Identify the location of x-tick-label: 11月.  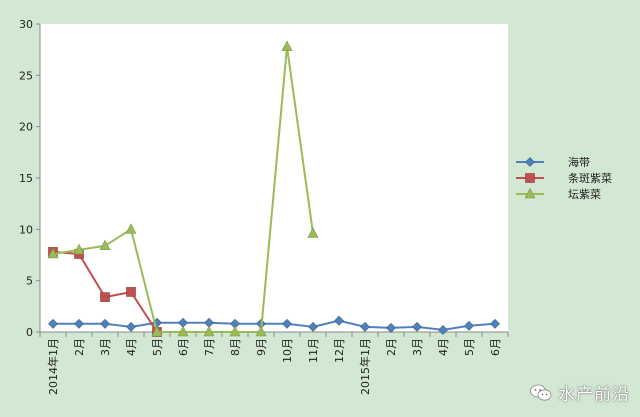
(313, 350).